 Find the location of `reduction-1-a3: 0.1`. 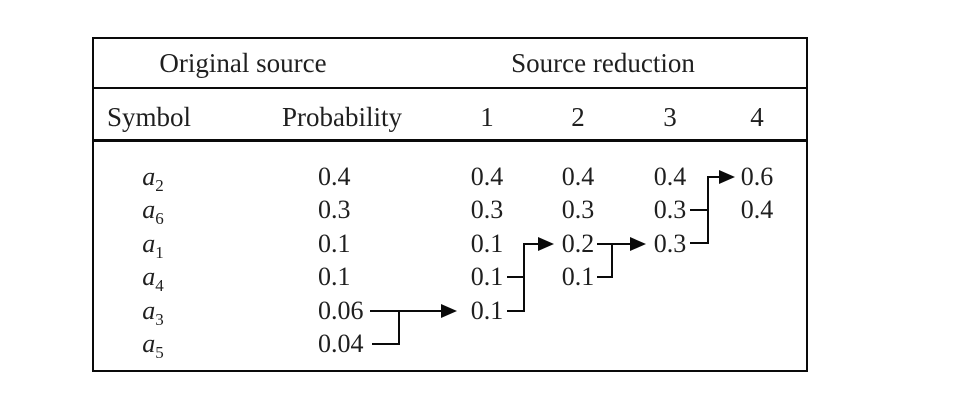

reduction-1-a3: 0.1 is located at coordinates (487, 310).